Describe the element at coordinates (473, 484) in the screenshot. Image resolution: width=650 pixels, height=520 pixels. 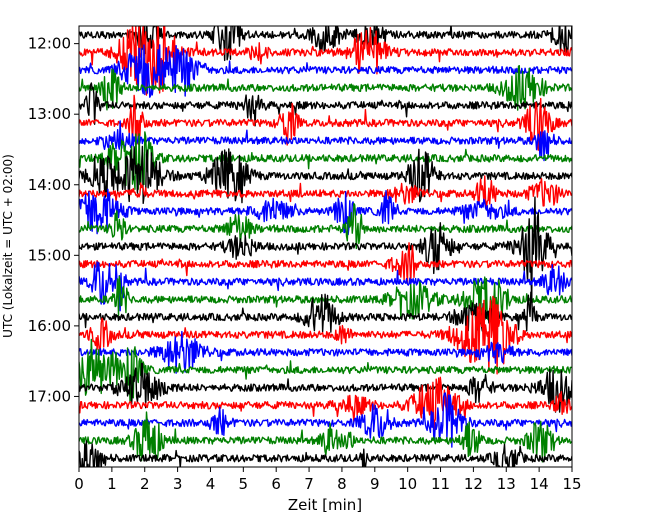
I see `x-tick-label: 12` at that location.